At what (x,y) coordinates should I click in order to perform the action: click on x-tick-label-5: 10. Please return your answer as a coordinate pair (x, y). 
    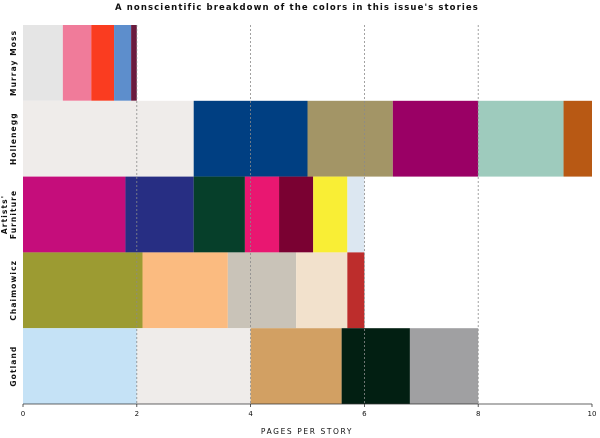
    Looking at the image, I should click on (592, 414).